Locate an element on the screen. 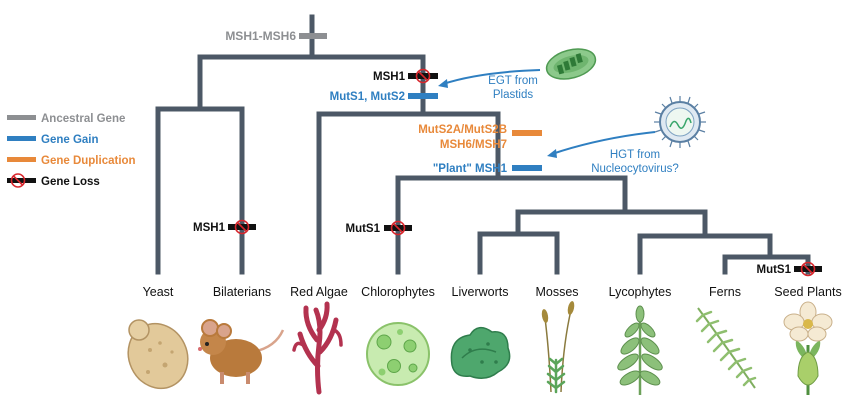 The height and width of the screenshot is (406, 862). egt-label-line2: Plastids is located at coordinates (513, 95).